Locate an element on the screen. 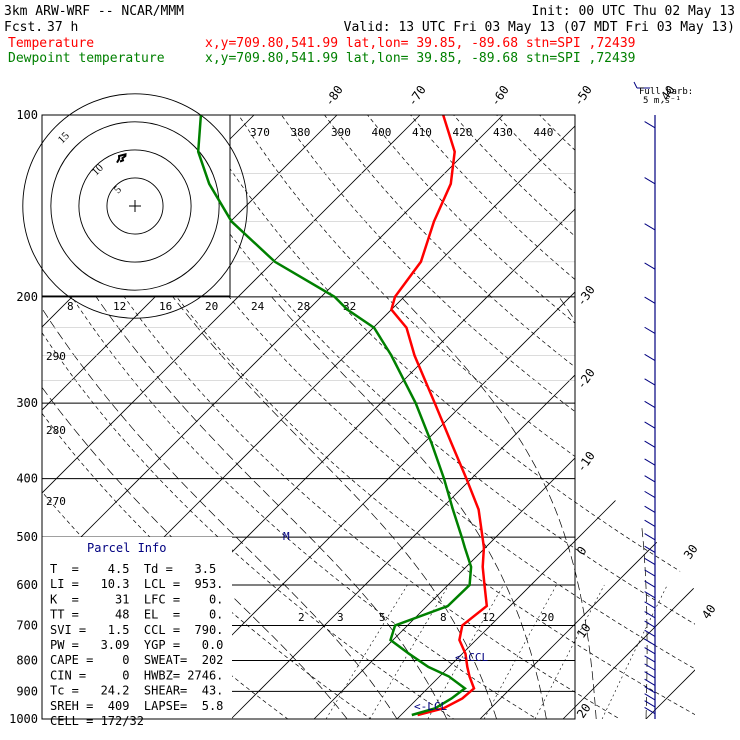 The width and height of the screenshot is (740, 740). pressure-tick-label: 300 is located at coordinates (27, 403).